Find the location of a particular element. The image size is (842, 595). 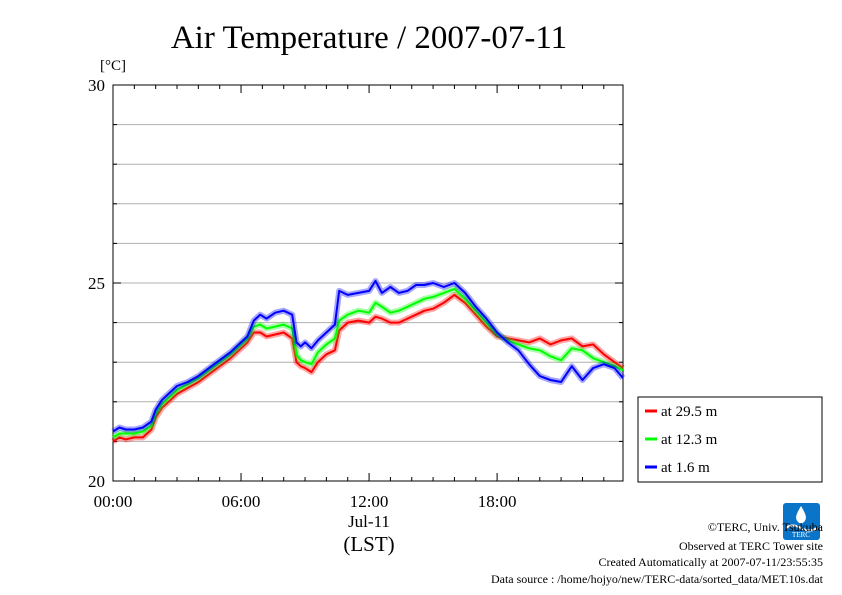

x-tick-label: 00:00 is located at coordinates (113, 501).